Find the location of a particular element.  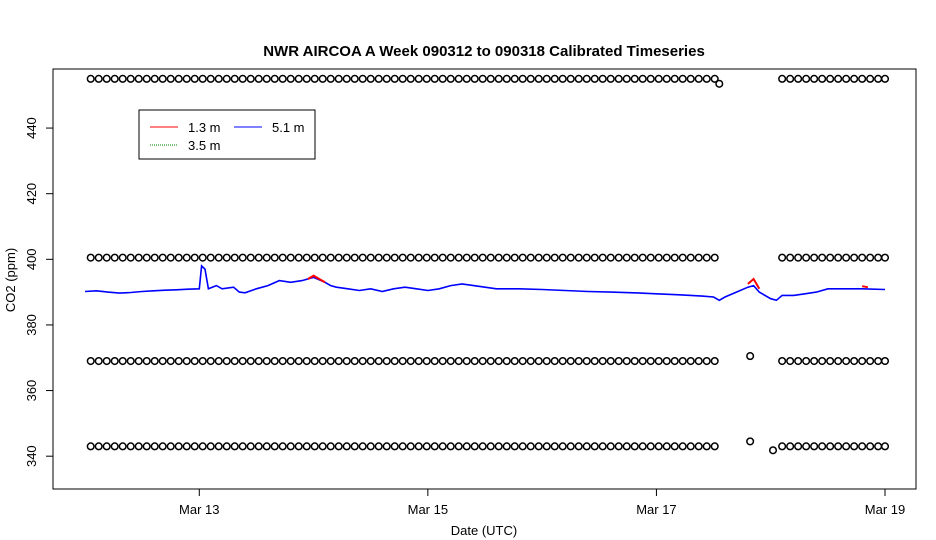

series-line-1-3m is located at coordinates (865, 287).